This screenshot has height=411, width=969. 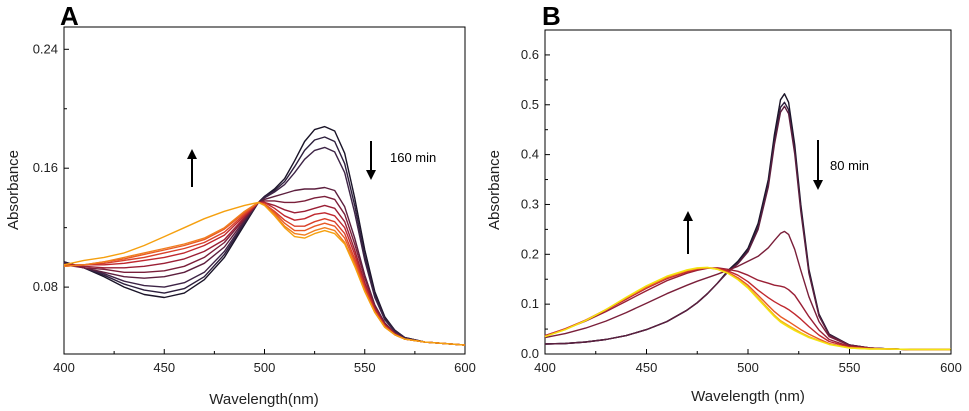 What do you see at coordinates (465, 367) in the screenshot?
I see `x-tick-label-a: 600` at bounding box center [465, 367].